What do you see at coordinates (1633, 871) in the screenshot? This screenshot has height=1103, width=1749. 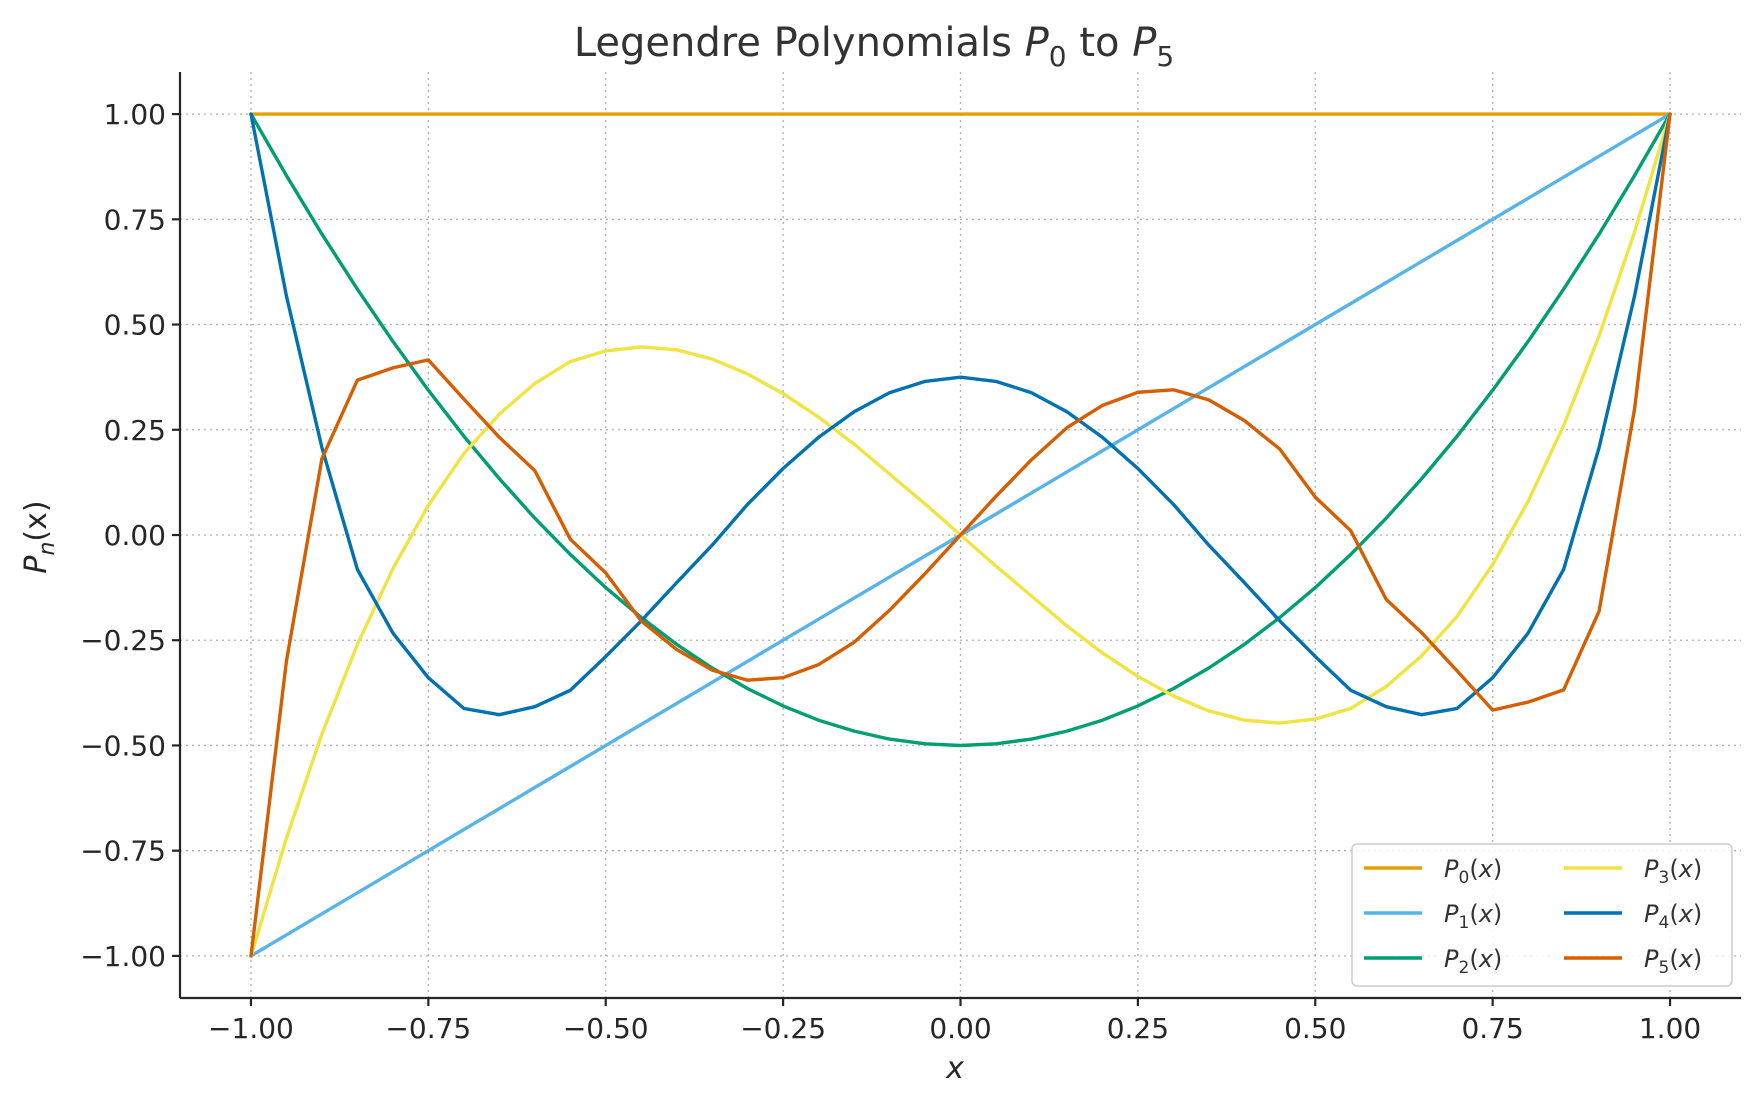 I see `legend-item-p3: P3(x)` at bounding box center [1633, 871].